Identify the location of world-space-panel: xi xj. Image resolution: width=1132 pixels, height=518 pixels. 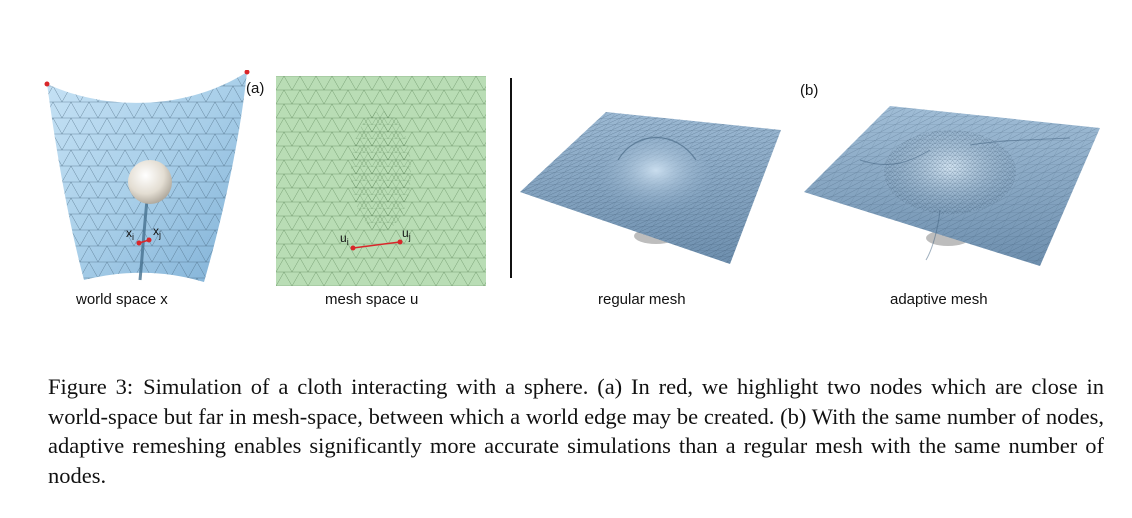
(149, 177).